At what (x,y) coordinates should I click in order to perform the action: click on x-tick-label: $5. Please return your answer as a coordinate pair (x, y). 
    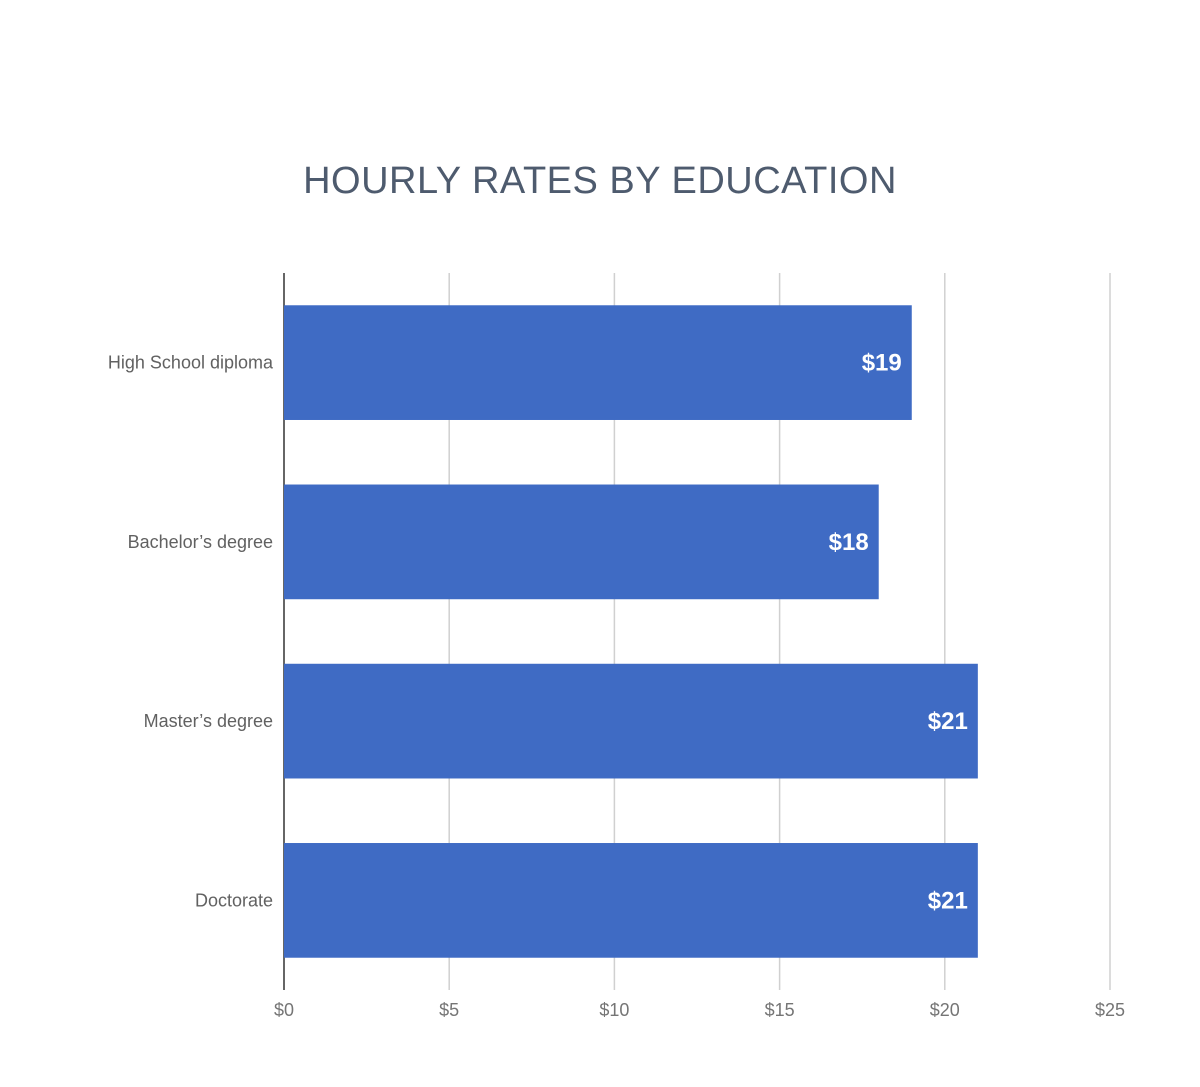
    Looking at the image, I should click on (449, 1010).